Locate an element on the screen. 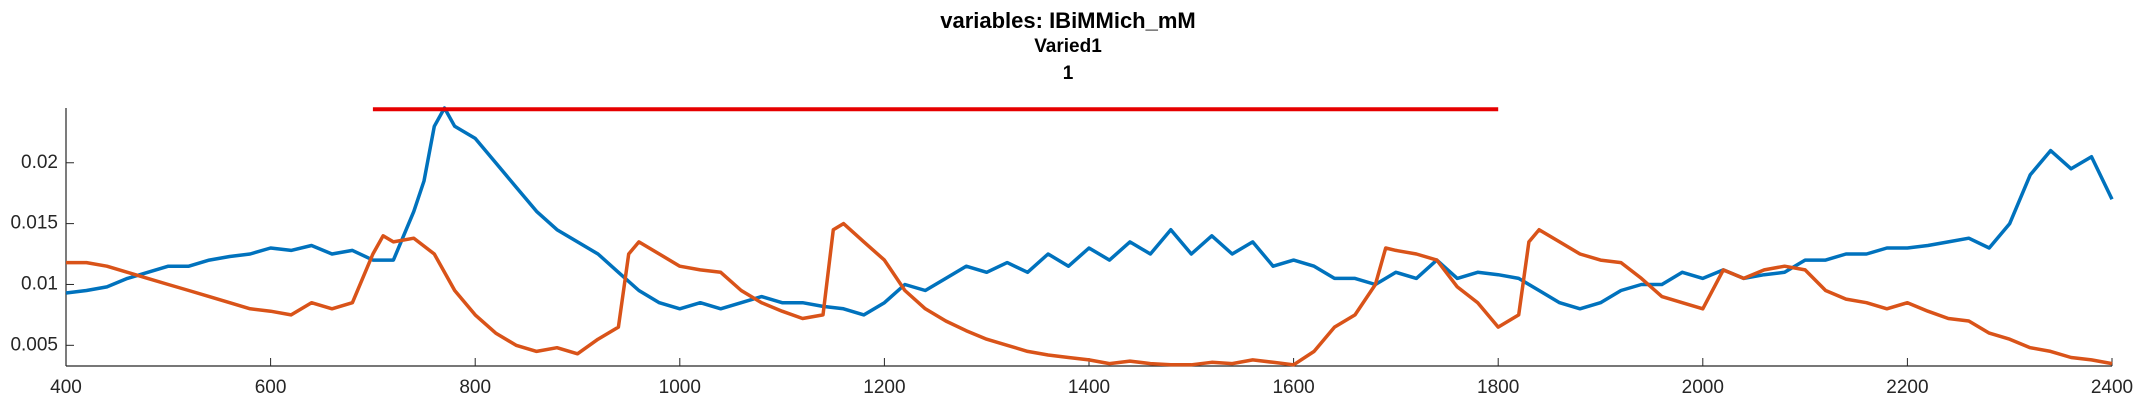 Image resolution: width=2133 pixels, height=400 pixels. y-tick-label: 0.005 is located at coordinates (34, 344).